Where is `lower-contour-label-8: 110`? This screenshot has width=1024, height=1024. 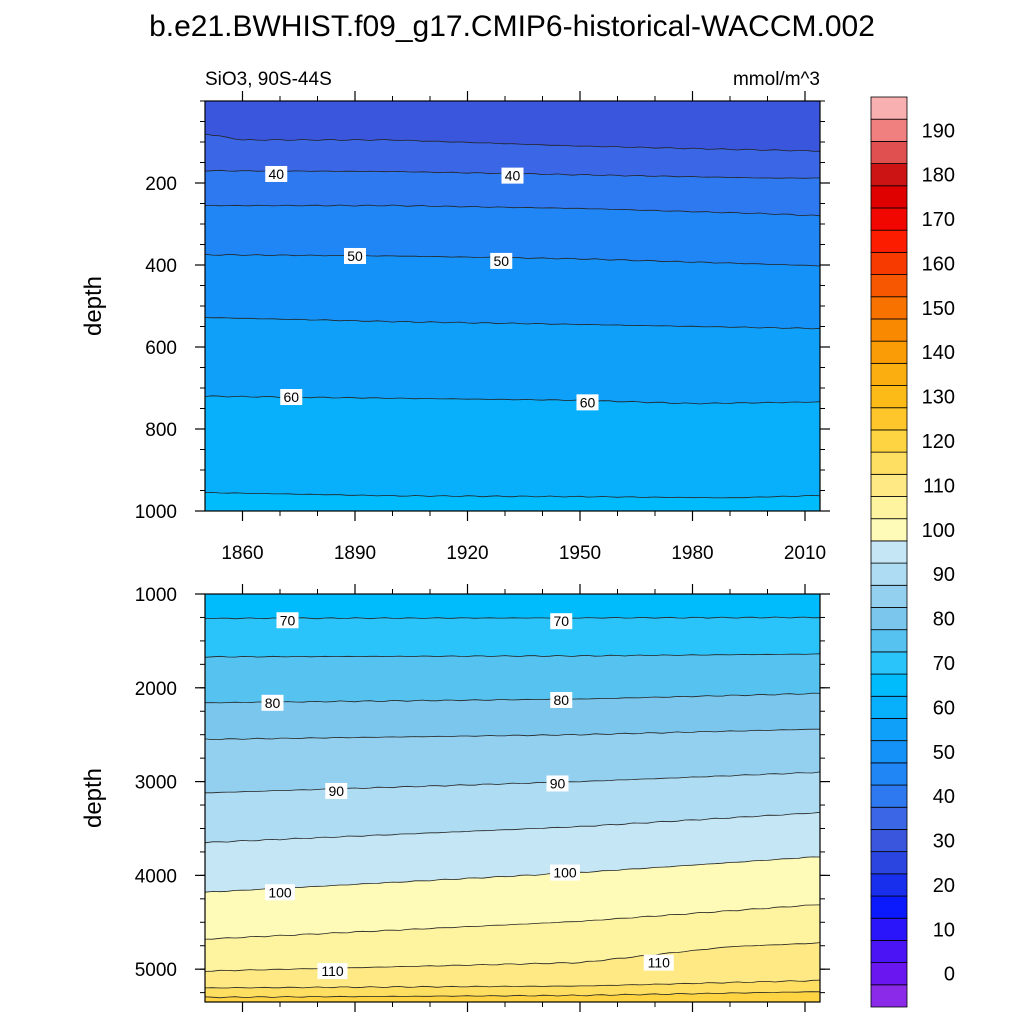
lower-contour-label-8: 110 is located at coordinates (332, 971).